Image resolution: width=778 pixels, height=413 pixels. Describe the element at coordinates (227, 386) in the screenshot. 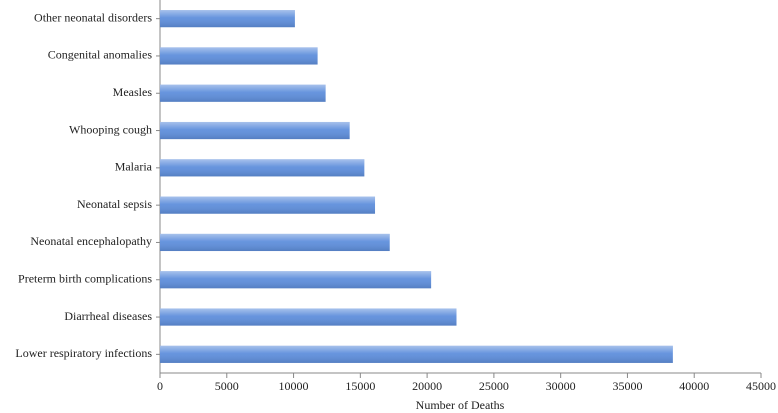

I see `x-tick-label: 5000` at that location.